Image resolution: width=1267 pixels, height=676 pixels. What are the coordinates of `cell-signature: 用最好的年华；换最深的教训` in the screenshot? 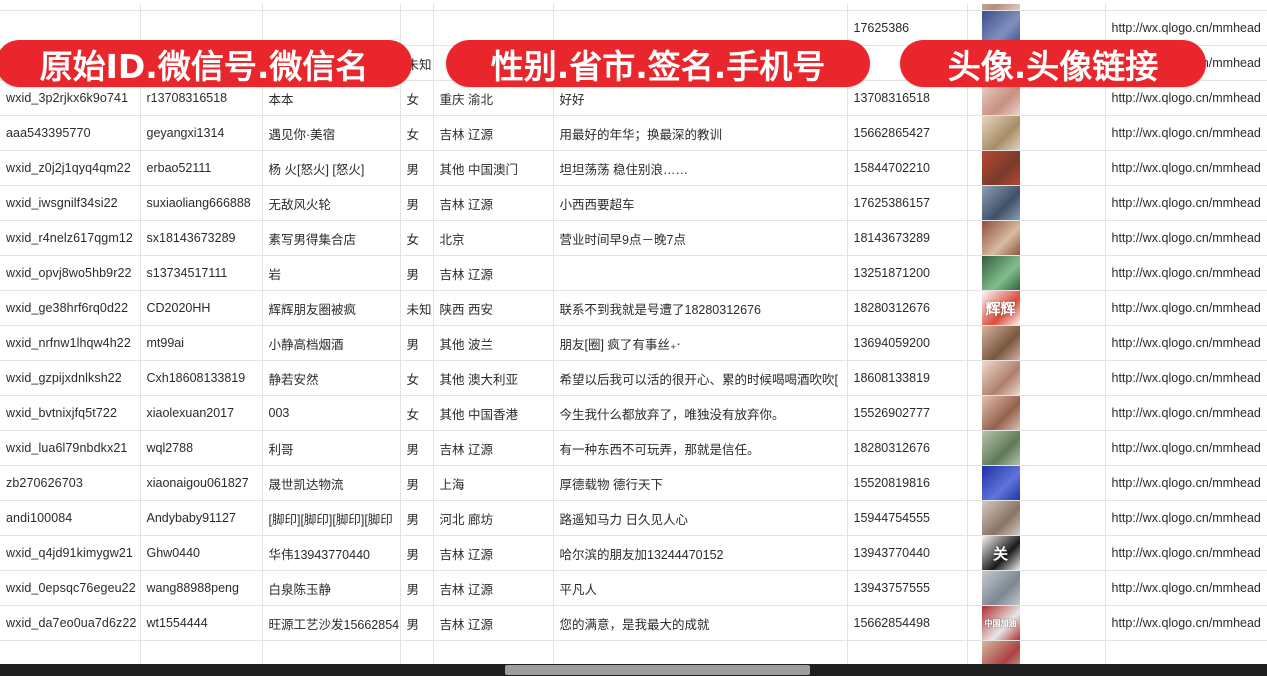 It's located at (700, 133).